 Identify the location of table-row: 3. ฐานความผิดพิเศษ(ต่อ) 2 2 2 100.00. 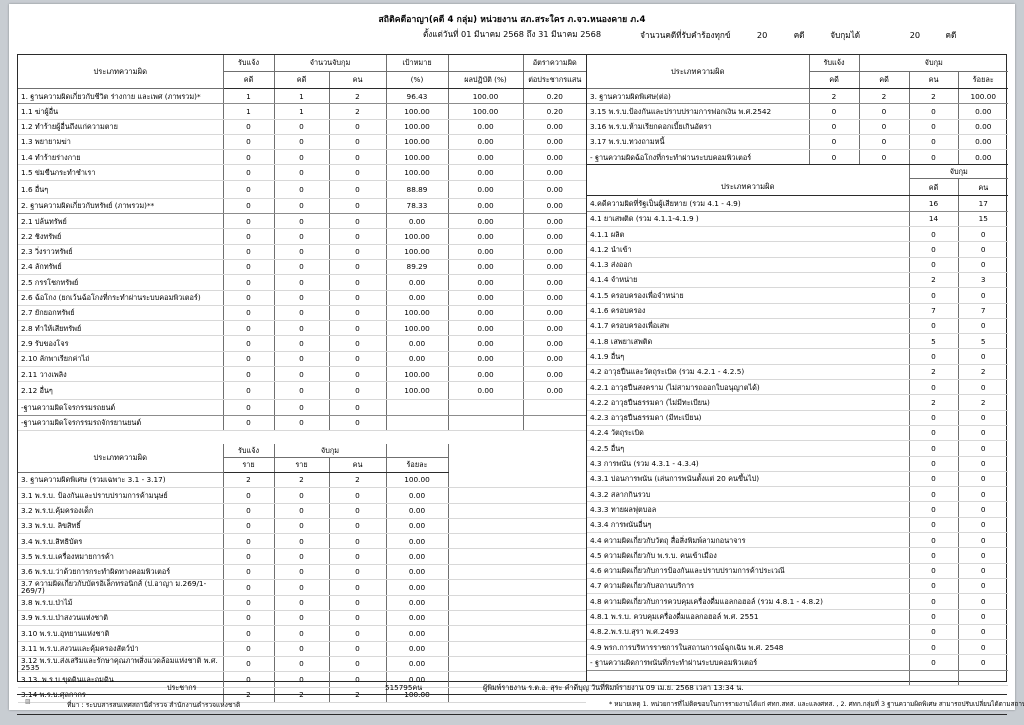
(797, 96).